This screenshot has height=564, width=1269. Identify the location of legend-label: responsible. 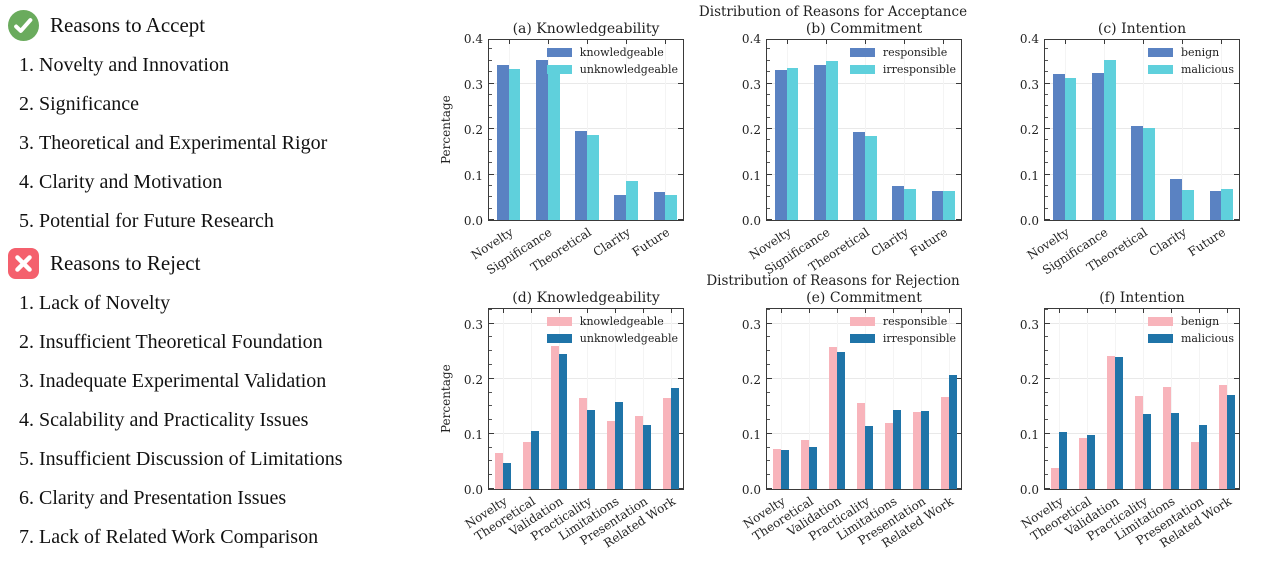
(915, 321).